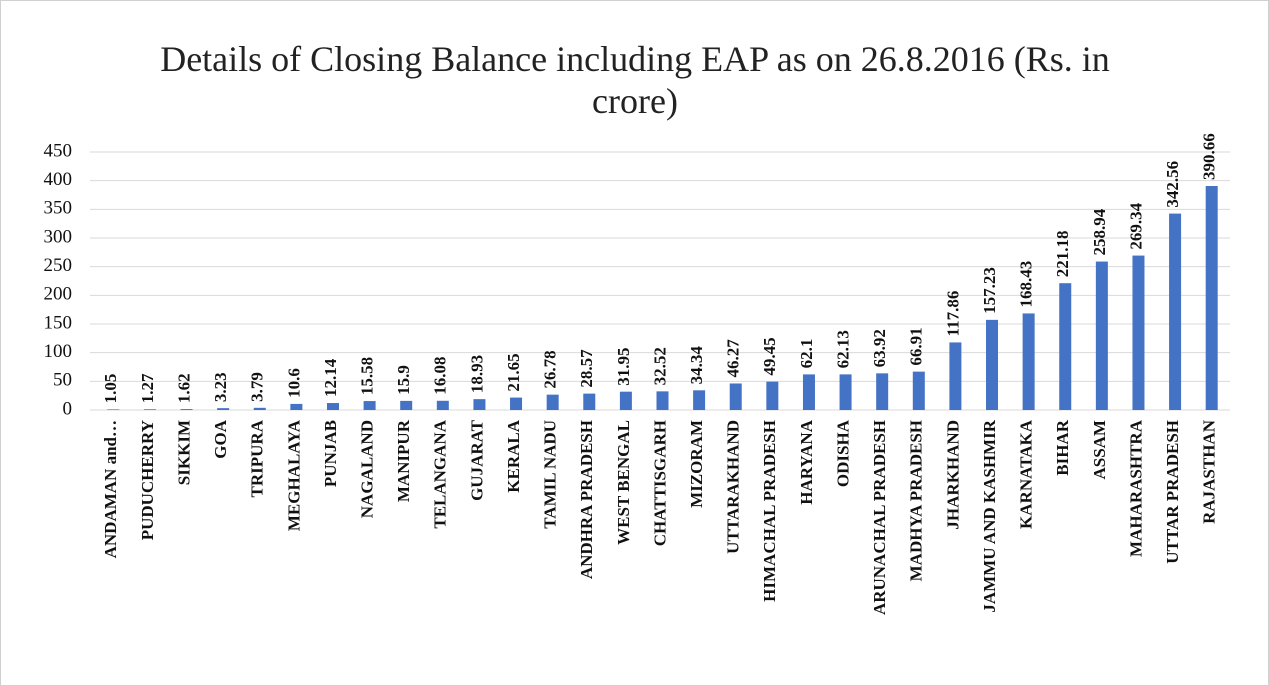  Describe the element at coordinates (68, 408) in the screenshot. I see `y-tick-label: 0` at that location.